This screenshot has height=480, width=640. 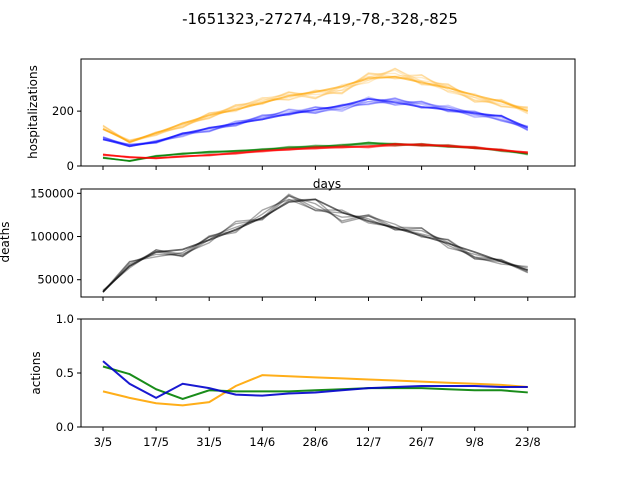 I want to click on y-tick-label: 100000, so click(x=52, y=237).